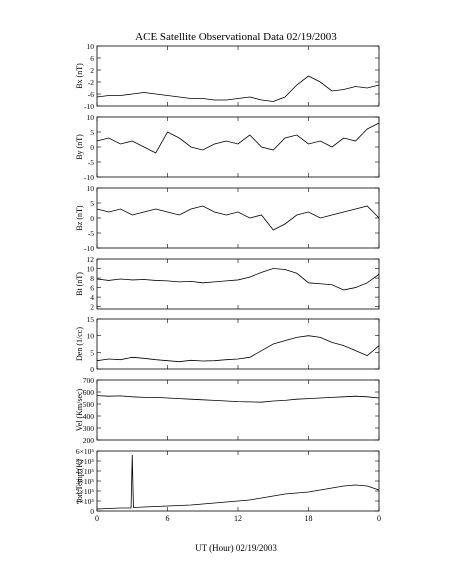 This screenshot has width=453, height=566. What do you see at coordinates (238, 399) in the screenshot?
I see `series-line-vel` at bounding box center [238, 399].